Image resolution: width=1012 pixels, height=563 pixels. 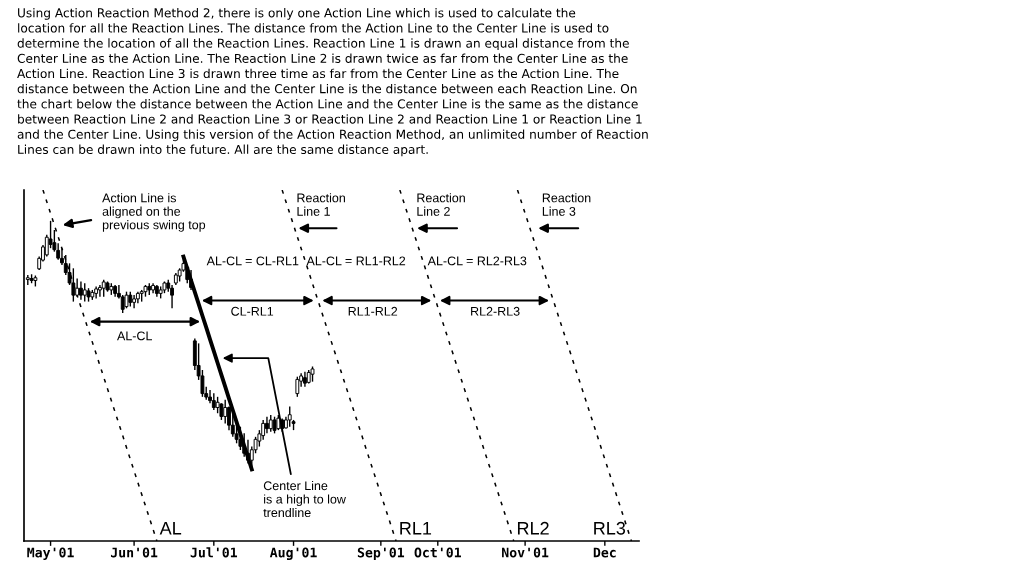 I want to click on x-tick-label: Jun'01, so click(x=134, y=552).